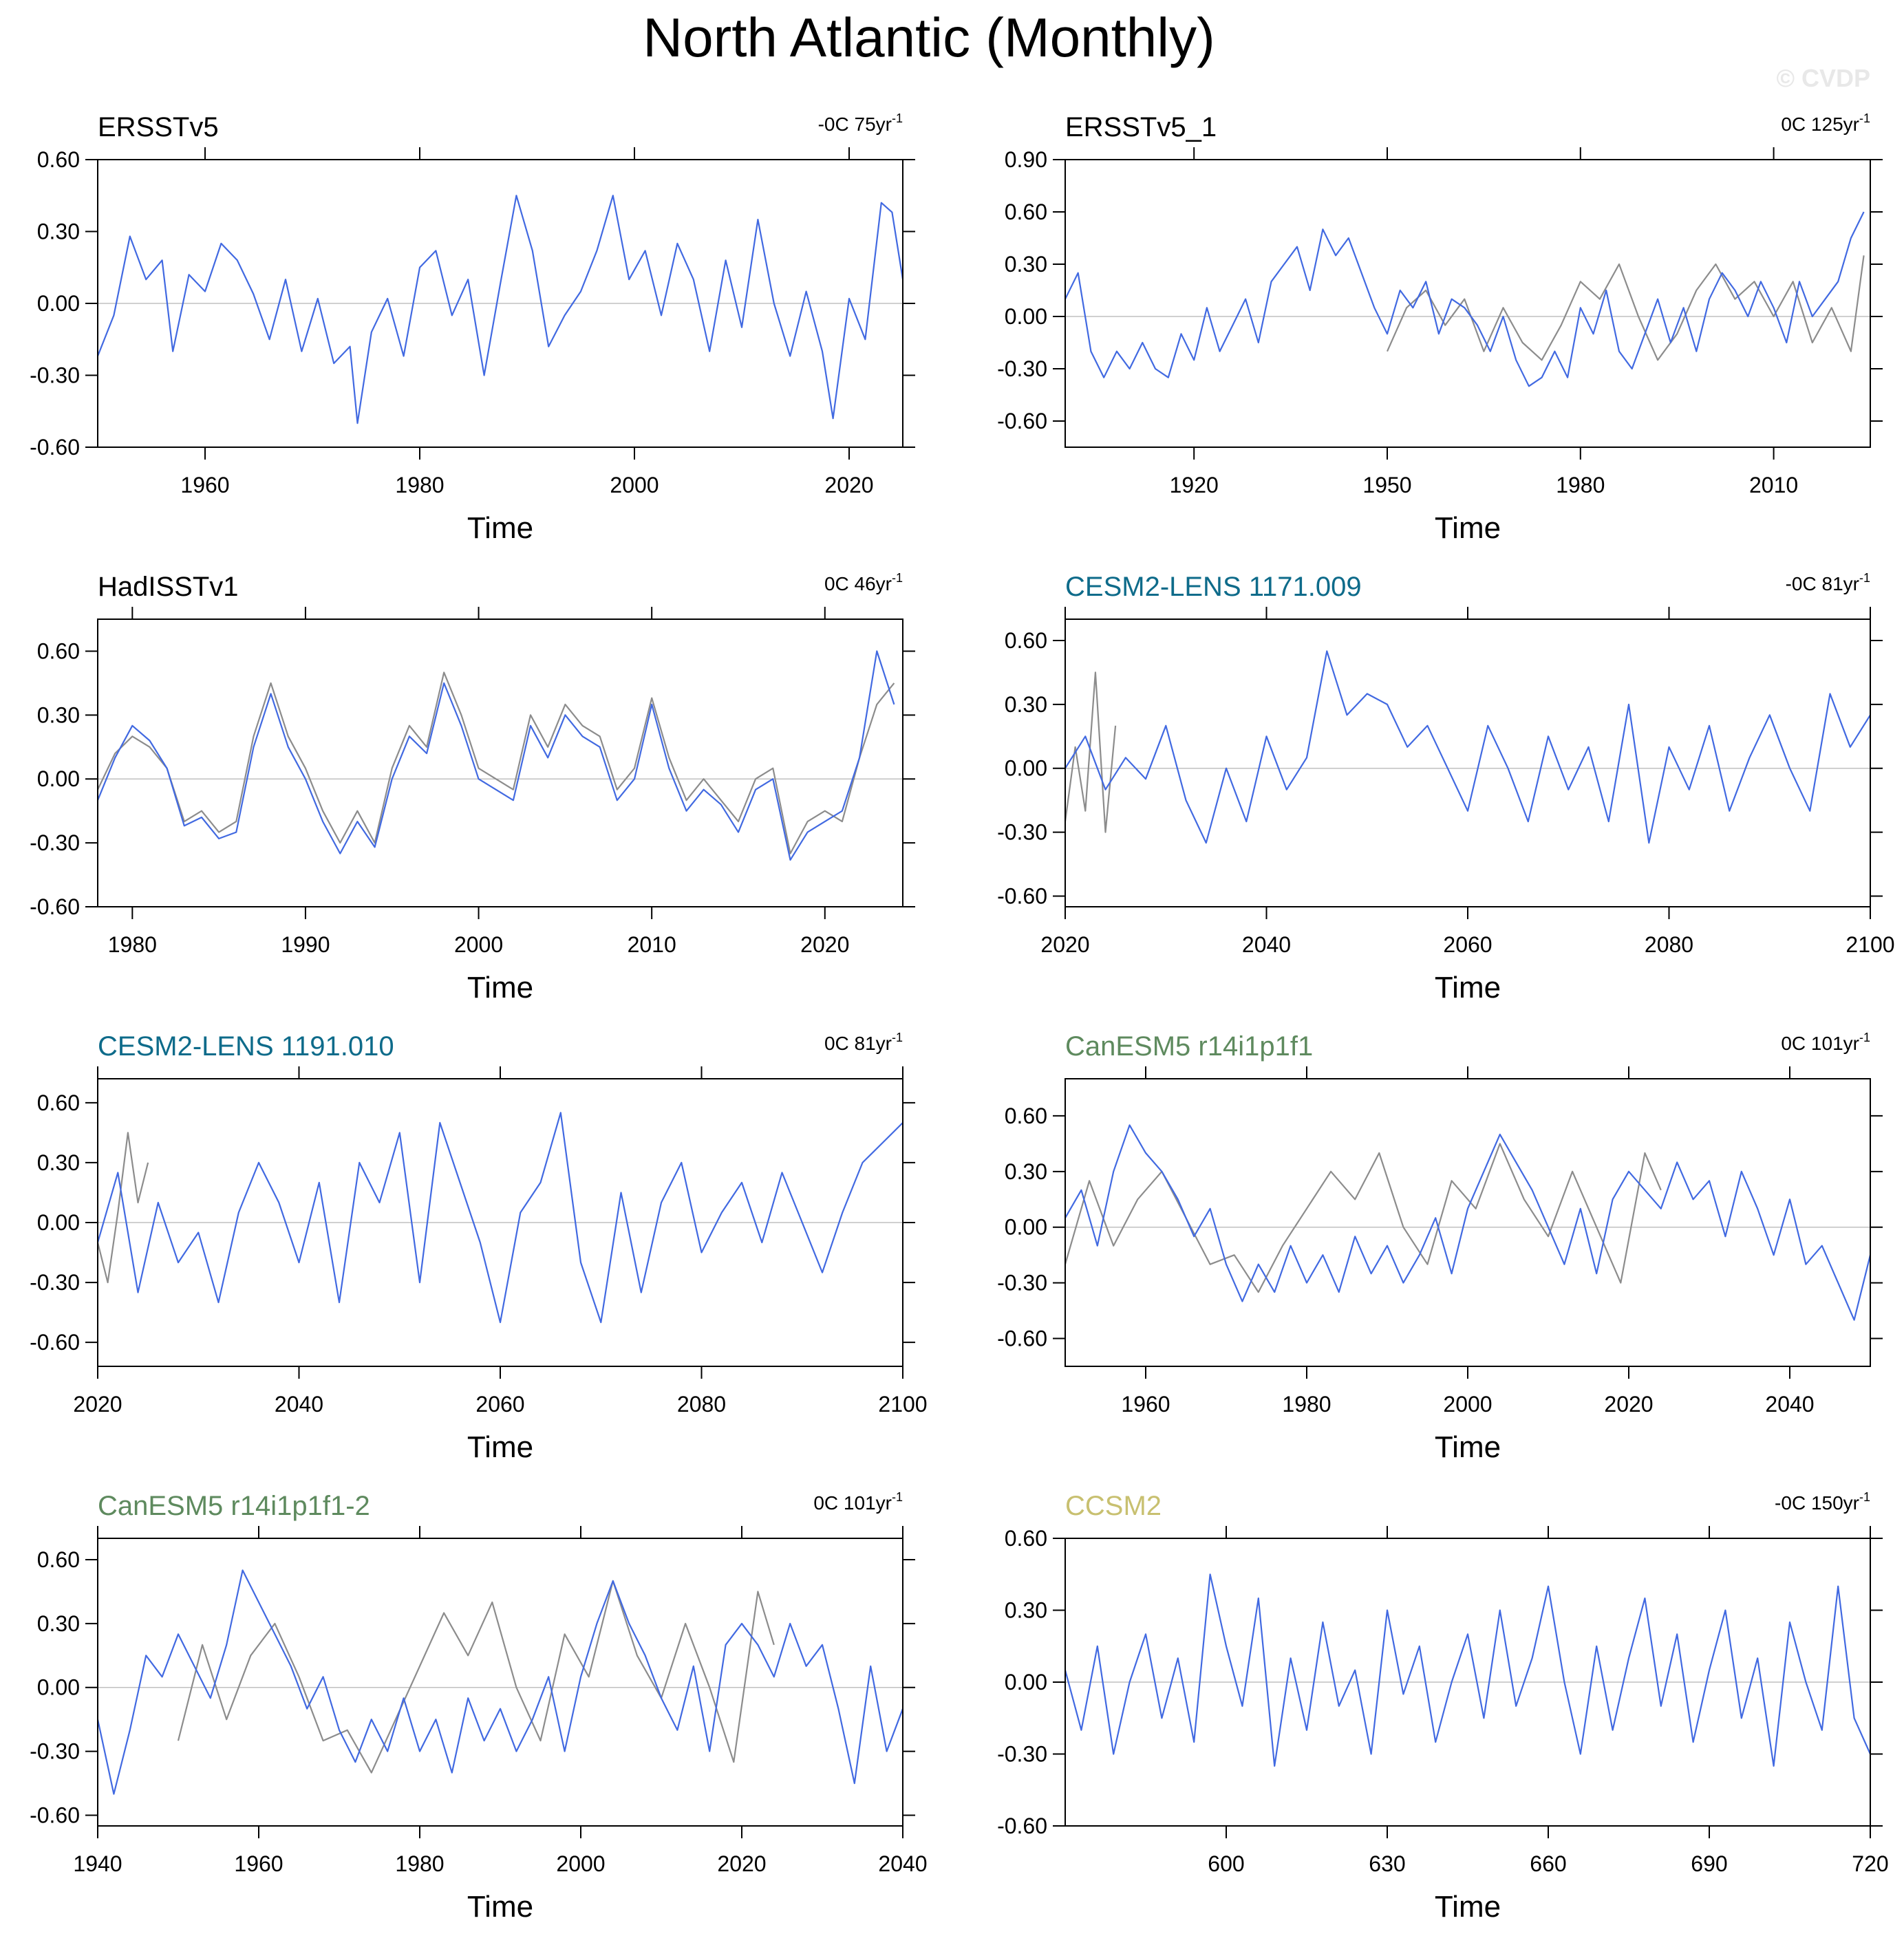 This screenshot has height=1947, width=1904. I want to click on stat-text: 0C 46yr, so click(858, 583).